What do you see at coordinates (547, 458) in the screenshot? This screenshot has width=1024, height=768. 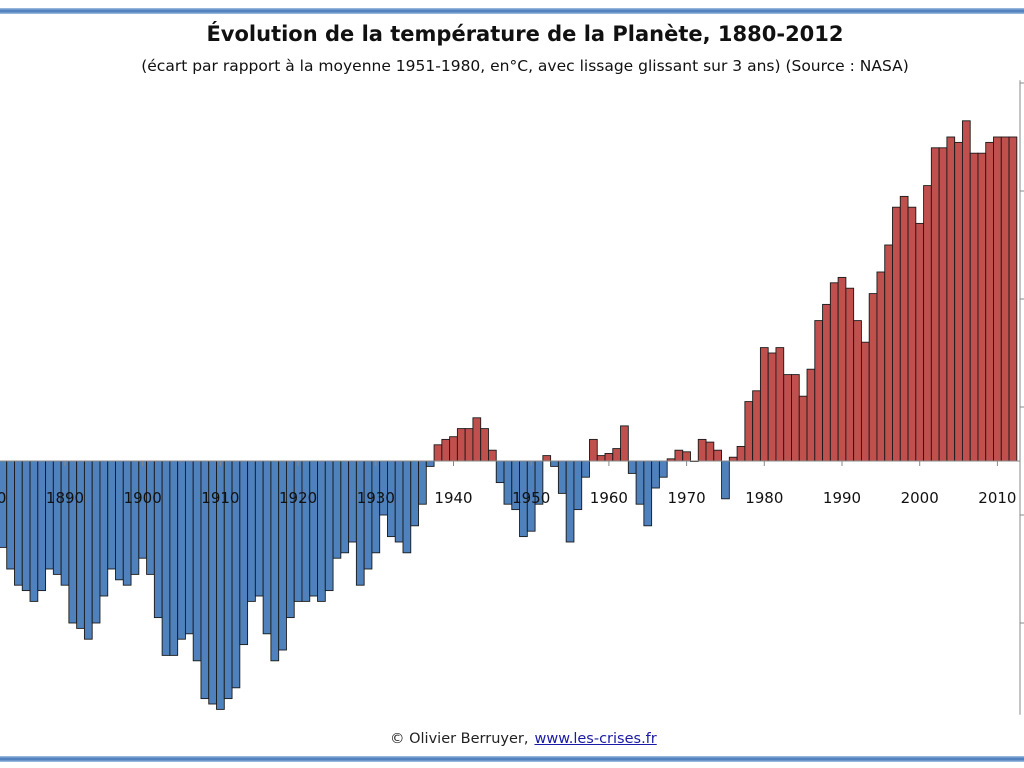 I see `bar-1952` at bounding box center [547, 458].